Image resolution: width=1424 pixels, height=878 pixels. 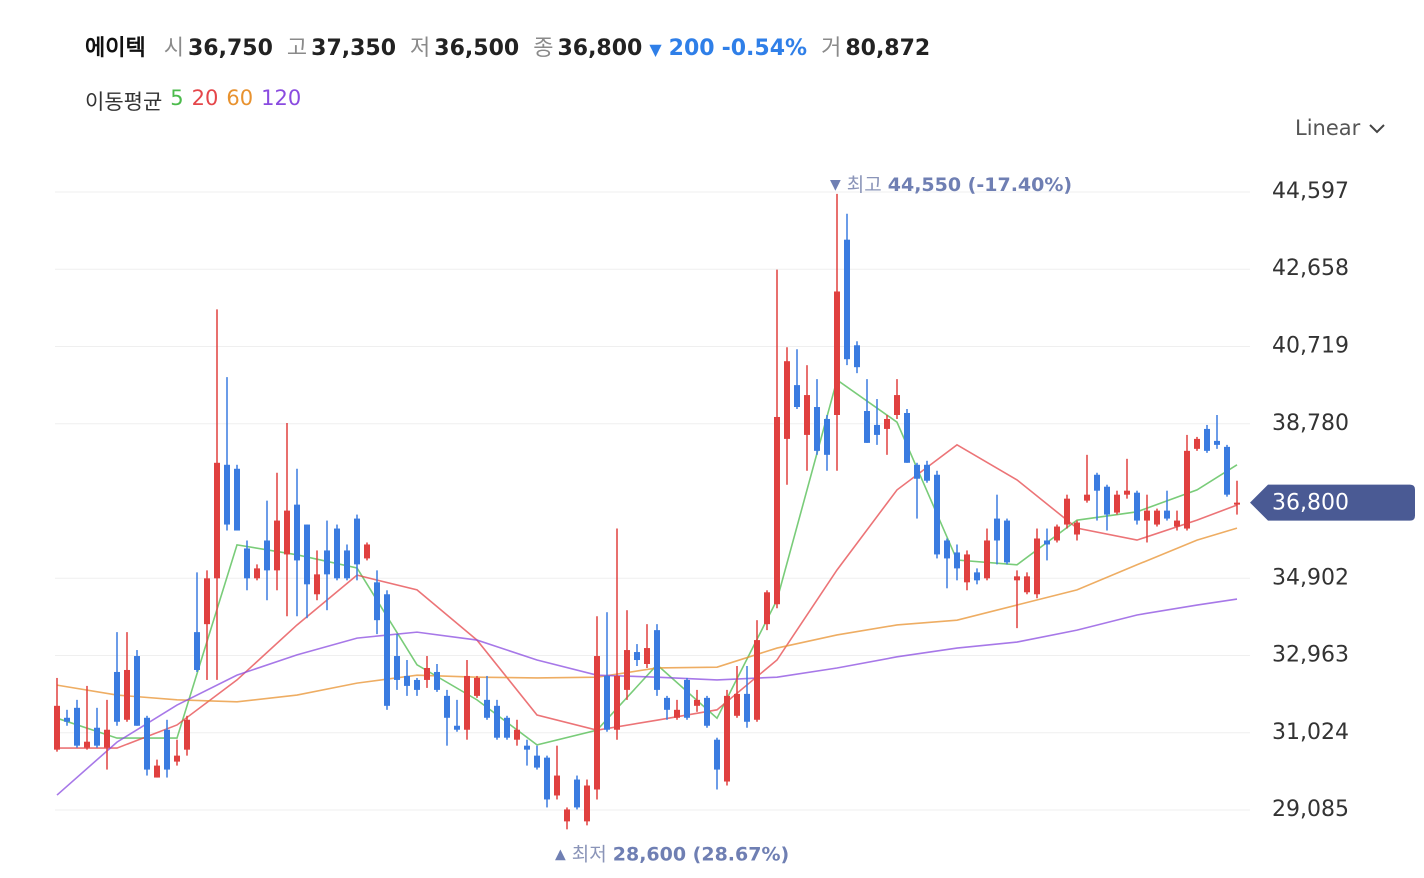 What do you see at coordinates (764, 48) in the screenshot?
I see `change-percent: -0.54%` at bounding box center [764, 48].